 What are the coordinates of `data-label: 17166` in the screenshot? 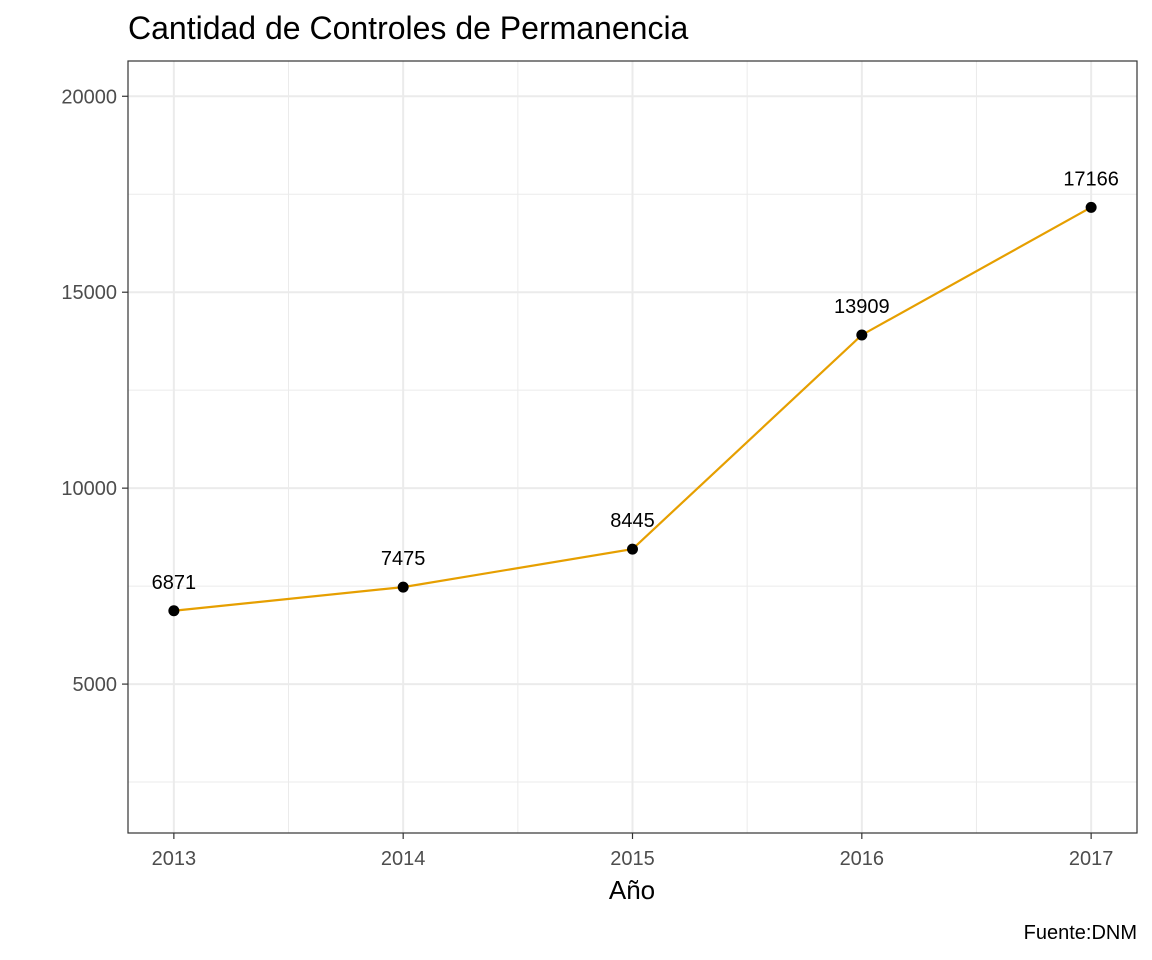 It's located at (1091, 179).